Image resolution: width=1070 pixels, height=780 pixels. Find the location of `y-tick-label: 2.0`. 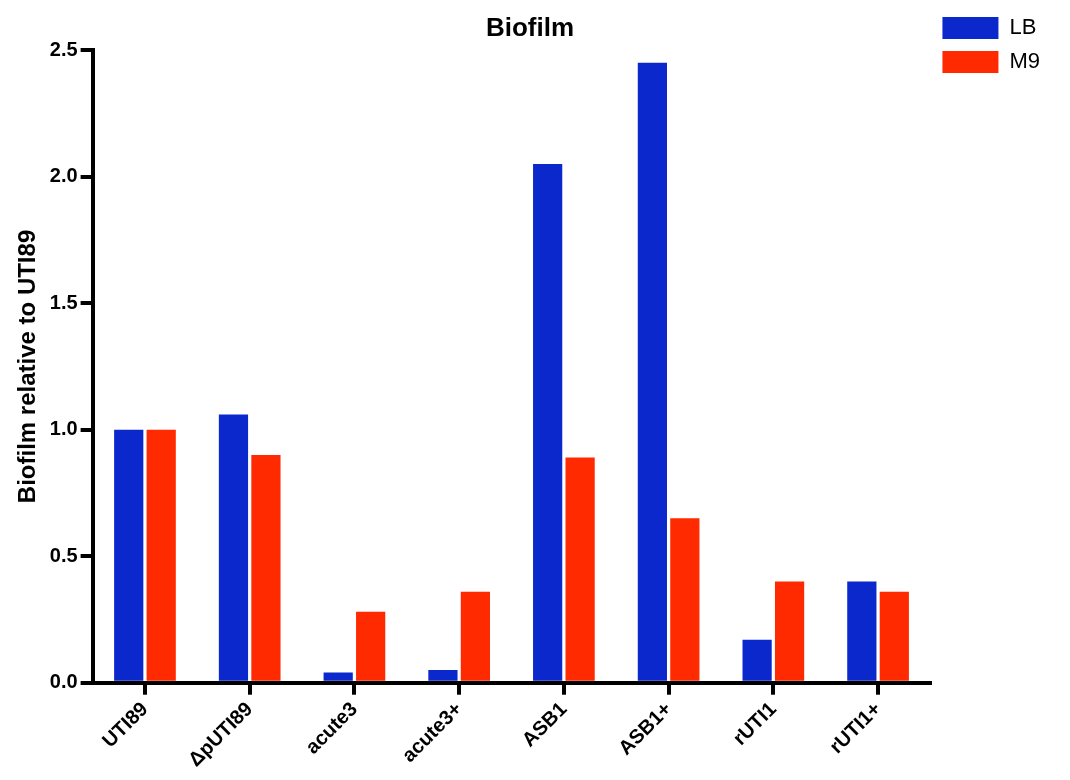

y-tick-label: 2.0 is located at coordinates (63, 175).